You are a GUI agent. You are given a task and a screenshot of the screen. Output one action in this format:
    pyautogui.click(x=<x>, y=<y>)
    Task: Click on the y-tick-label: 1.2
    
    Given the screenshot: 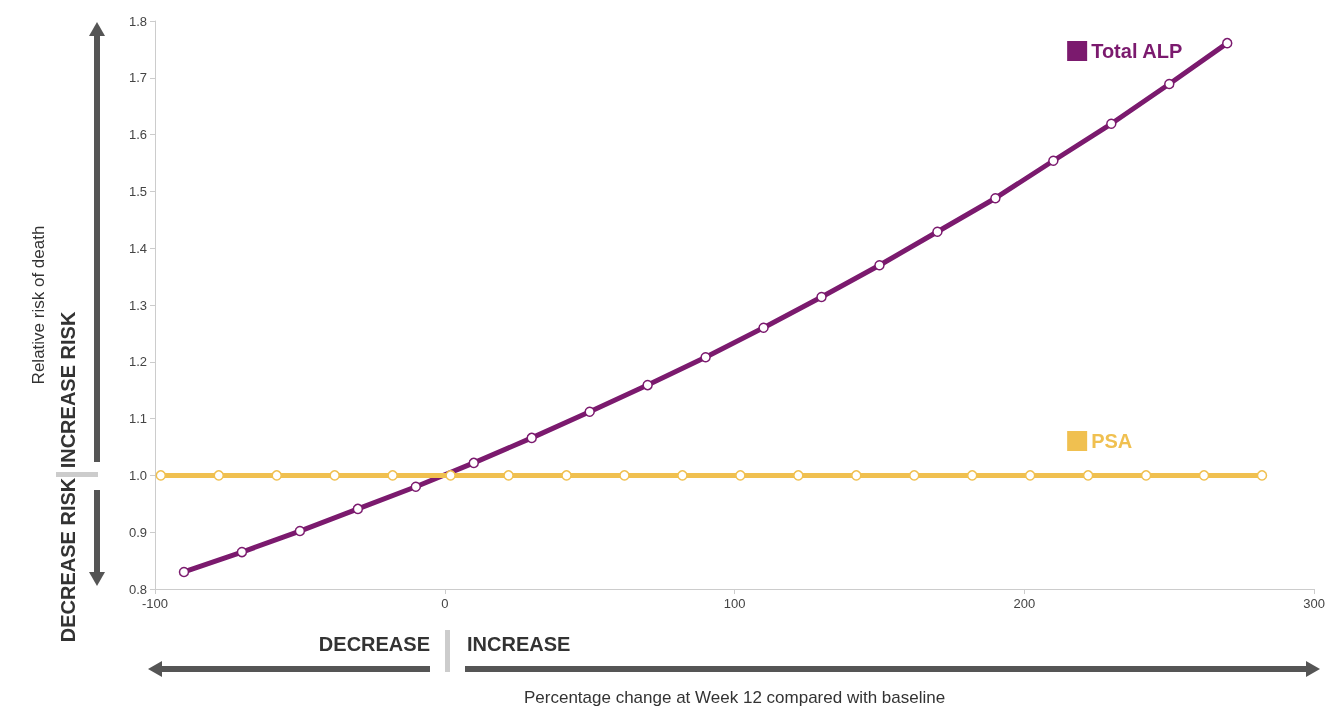 What is the action you would take?
    pyautogui.click(x=137, y=362)
    